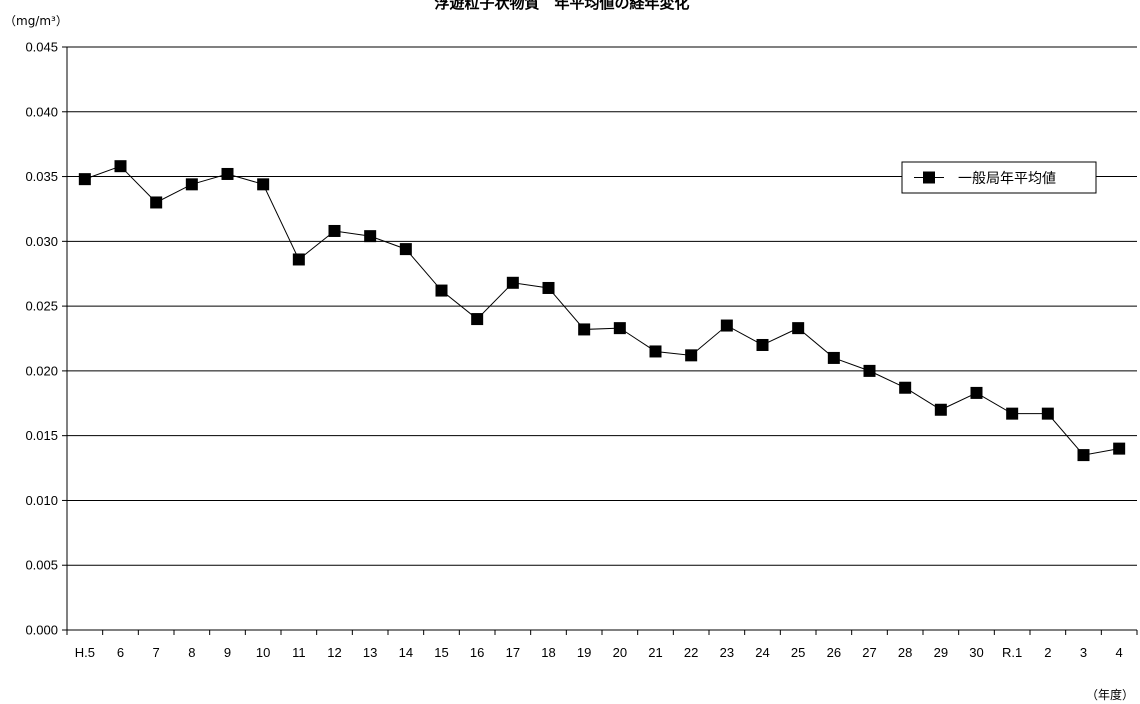 This screenshot has height=704, width=1140. What do you see at coordinates (406, 652) in the screenshot?
I see `x-tick-label: 14` at bounding box center [406, 652].